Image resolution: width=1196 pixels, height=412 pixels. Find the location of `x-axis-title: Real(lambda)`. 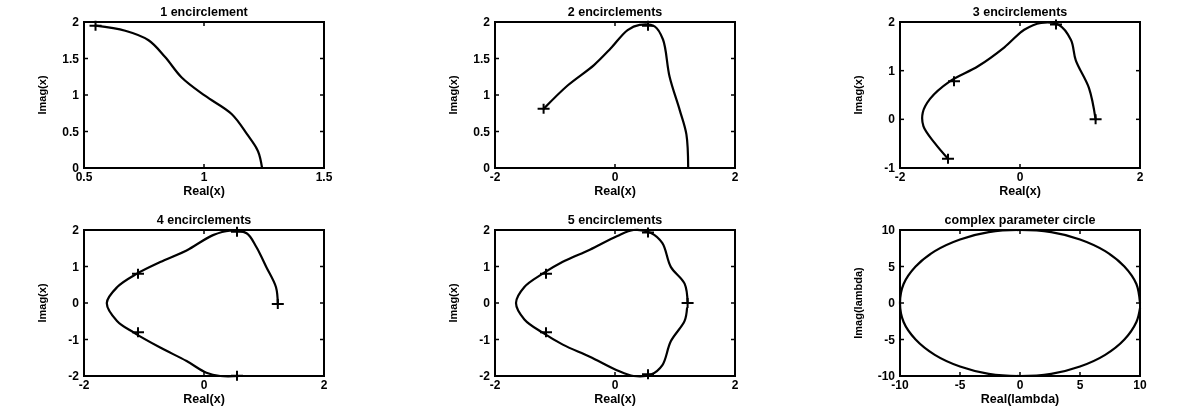

x-axis-title: Real(lambda) is located at coordinates (1020, 399).